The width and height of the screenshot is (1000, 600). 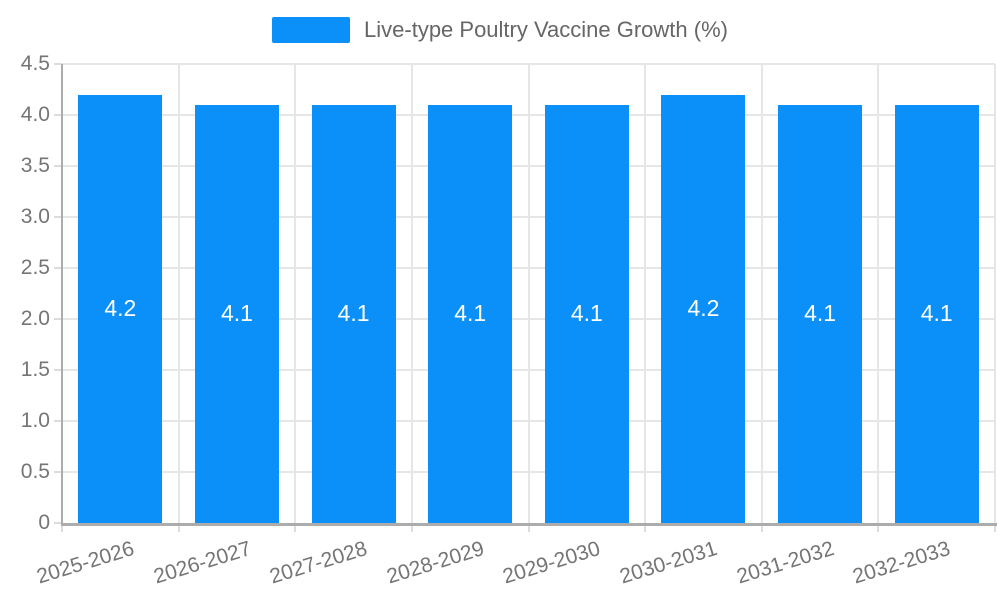 What do you see at coordinates (35, 420) in the screenshot?
I see `y-tick-label: 1.0` at bounding box center [35, 420].